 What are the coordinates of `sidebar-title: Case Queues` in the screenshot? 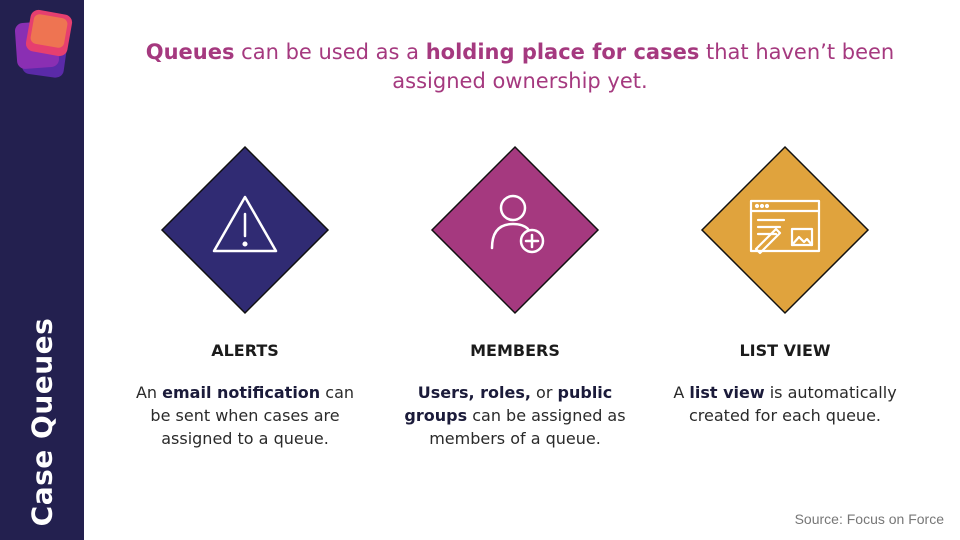 It's located at (42, 422).